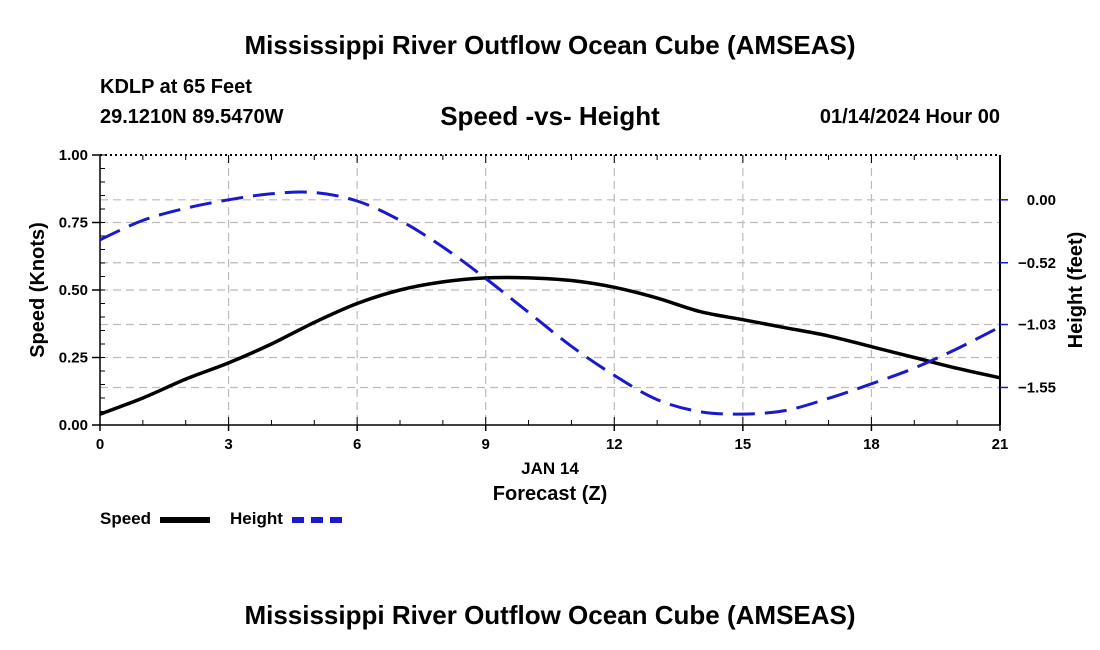  Describe the element at coordinates (1037, 387) in the screenshot. I see `y2-tick-label: −1.55` at that location.